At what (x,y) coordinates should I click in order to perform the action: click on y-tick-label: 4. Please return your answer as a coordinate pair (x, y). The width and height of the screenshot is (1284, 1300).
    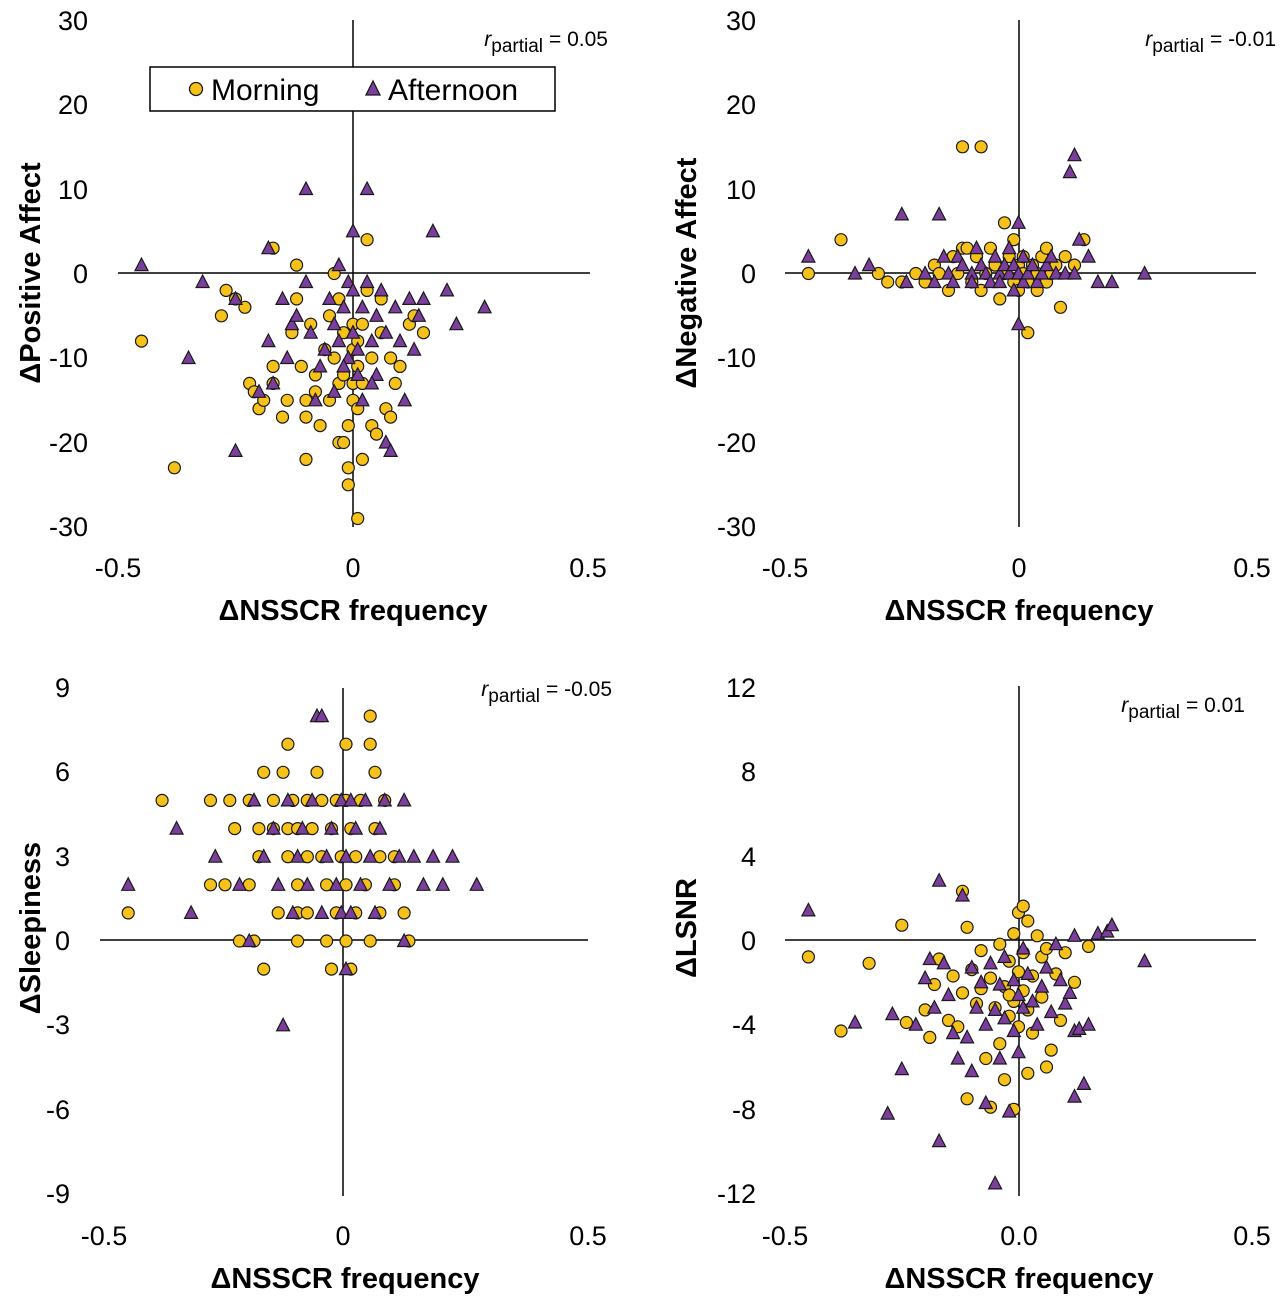
    Looking at the image, I should click on (748, 857).